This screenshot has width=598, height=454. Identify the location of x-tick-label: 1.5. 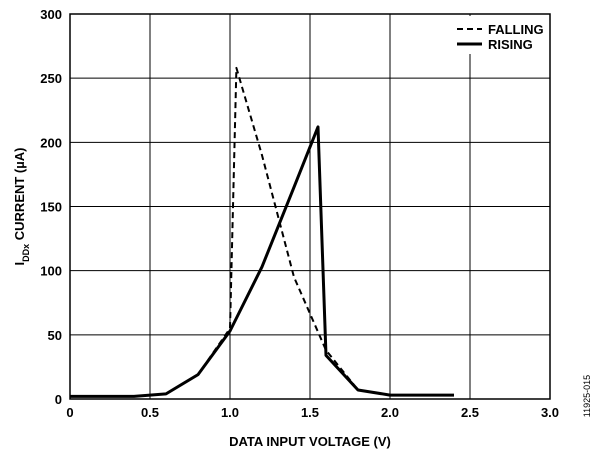
(310, 412).